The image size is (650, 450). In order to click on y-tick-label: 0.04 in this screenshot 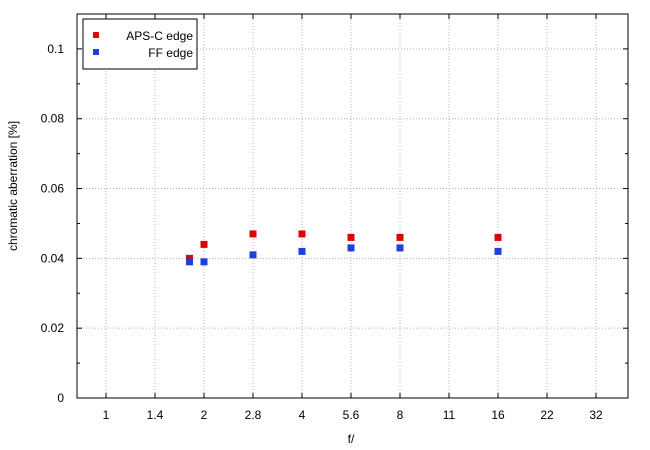, I will do `click(53, 258)`.